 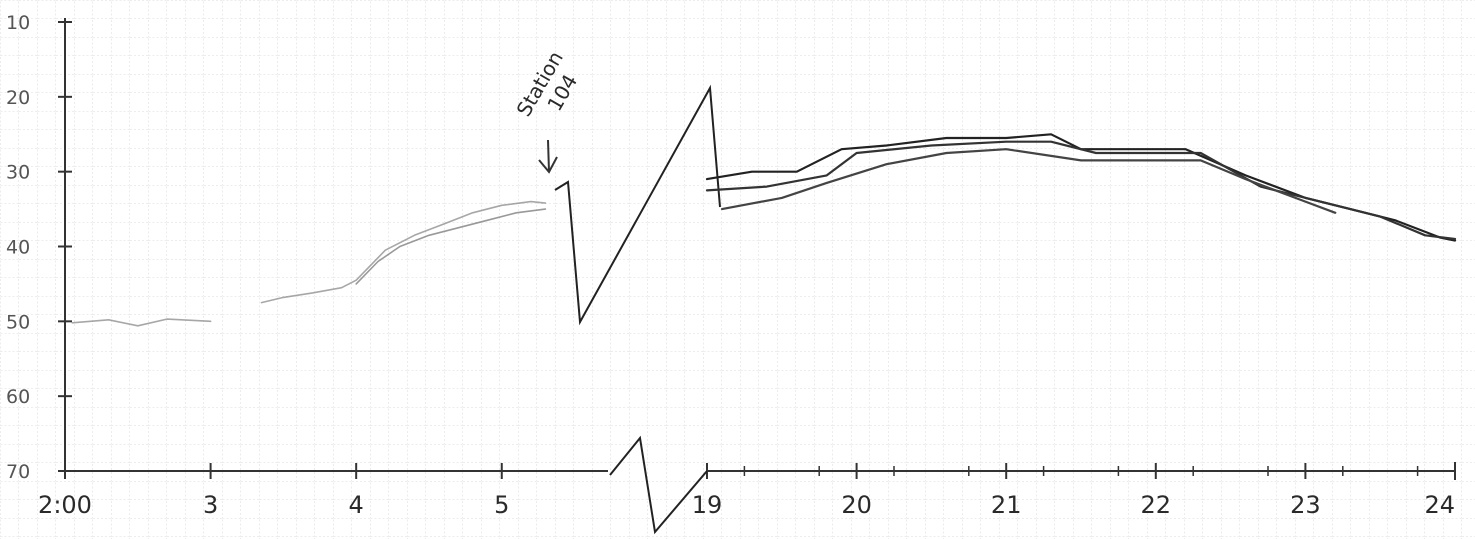 What do you see at coordinates (210, 505) in the screenshot?
I see `x-tick-label: 3` at bounding box center [210, 505].